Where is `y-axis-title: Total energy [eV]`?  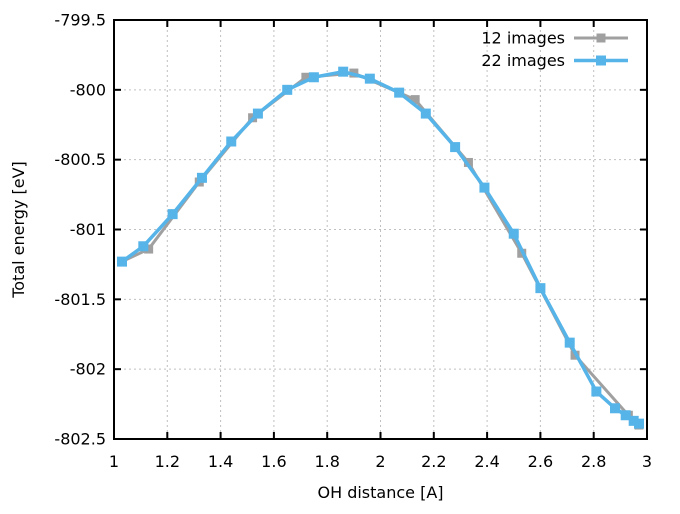 y-axis-title: Total energy [eV] is located at coordinates (18, 230).